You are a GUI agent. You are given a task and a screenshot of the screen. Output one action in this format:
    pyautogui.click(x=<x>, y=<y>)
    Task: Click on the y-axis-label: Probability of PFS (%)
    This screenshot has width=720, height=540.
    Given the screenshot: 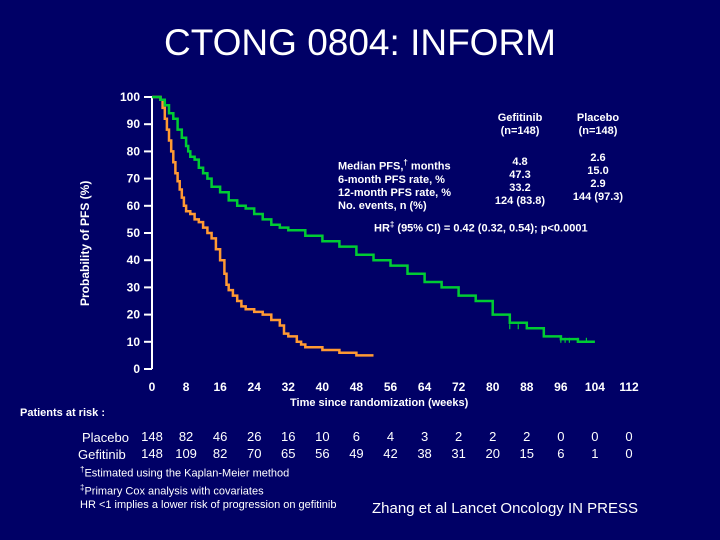 What is the action you would take?
    pyautogui.click(x=85, y=243)
    